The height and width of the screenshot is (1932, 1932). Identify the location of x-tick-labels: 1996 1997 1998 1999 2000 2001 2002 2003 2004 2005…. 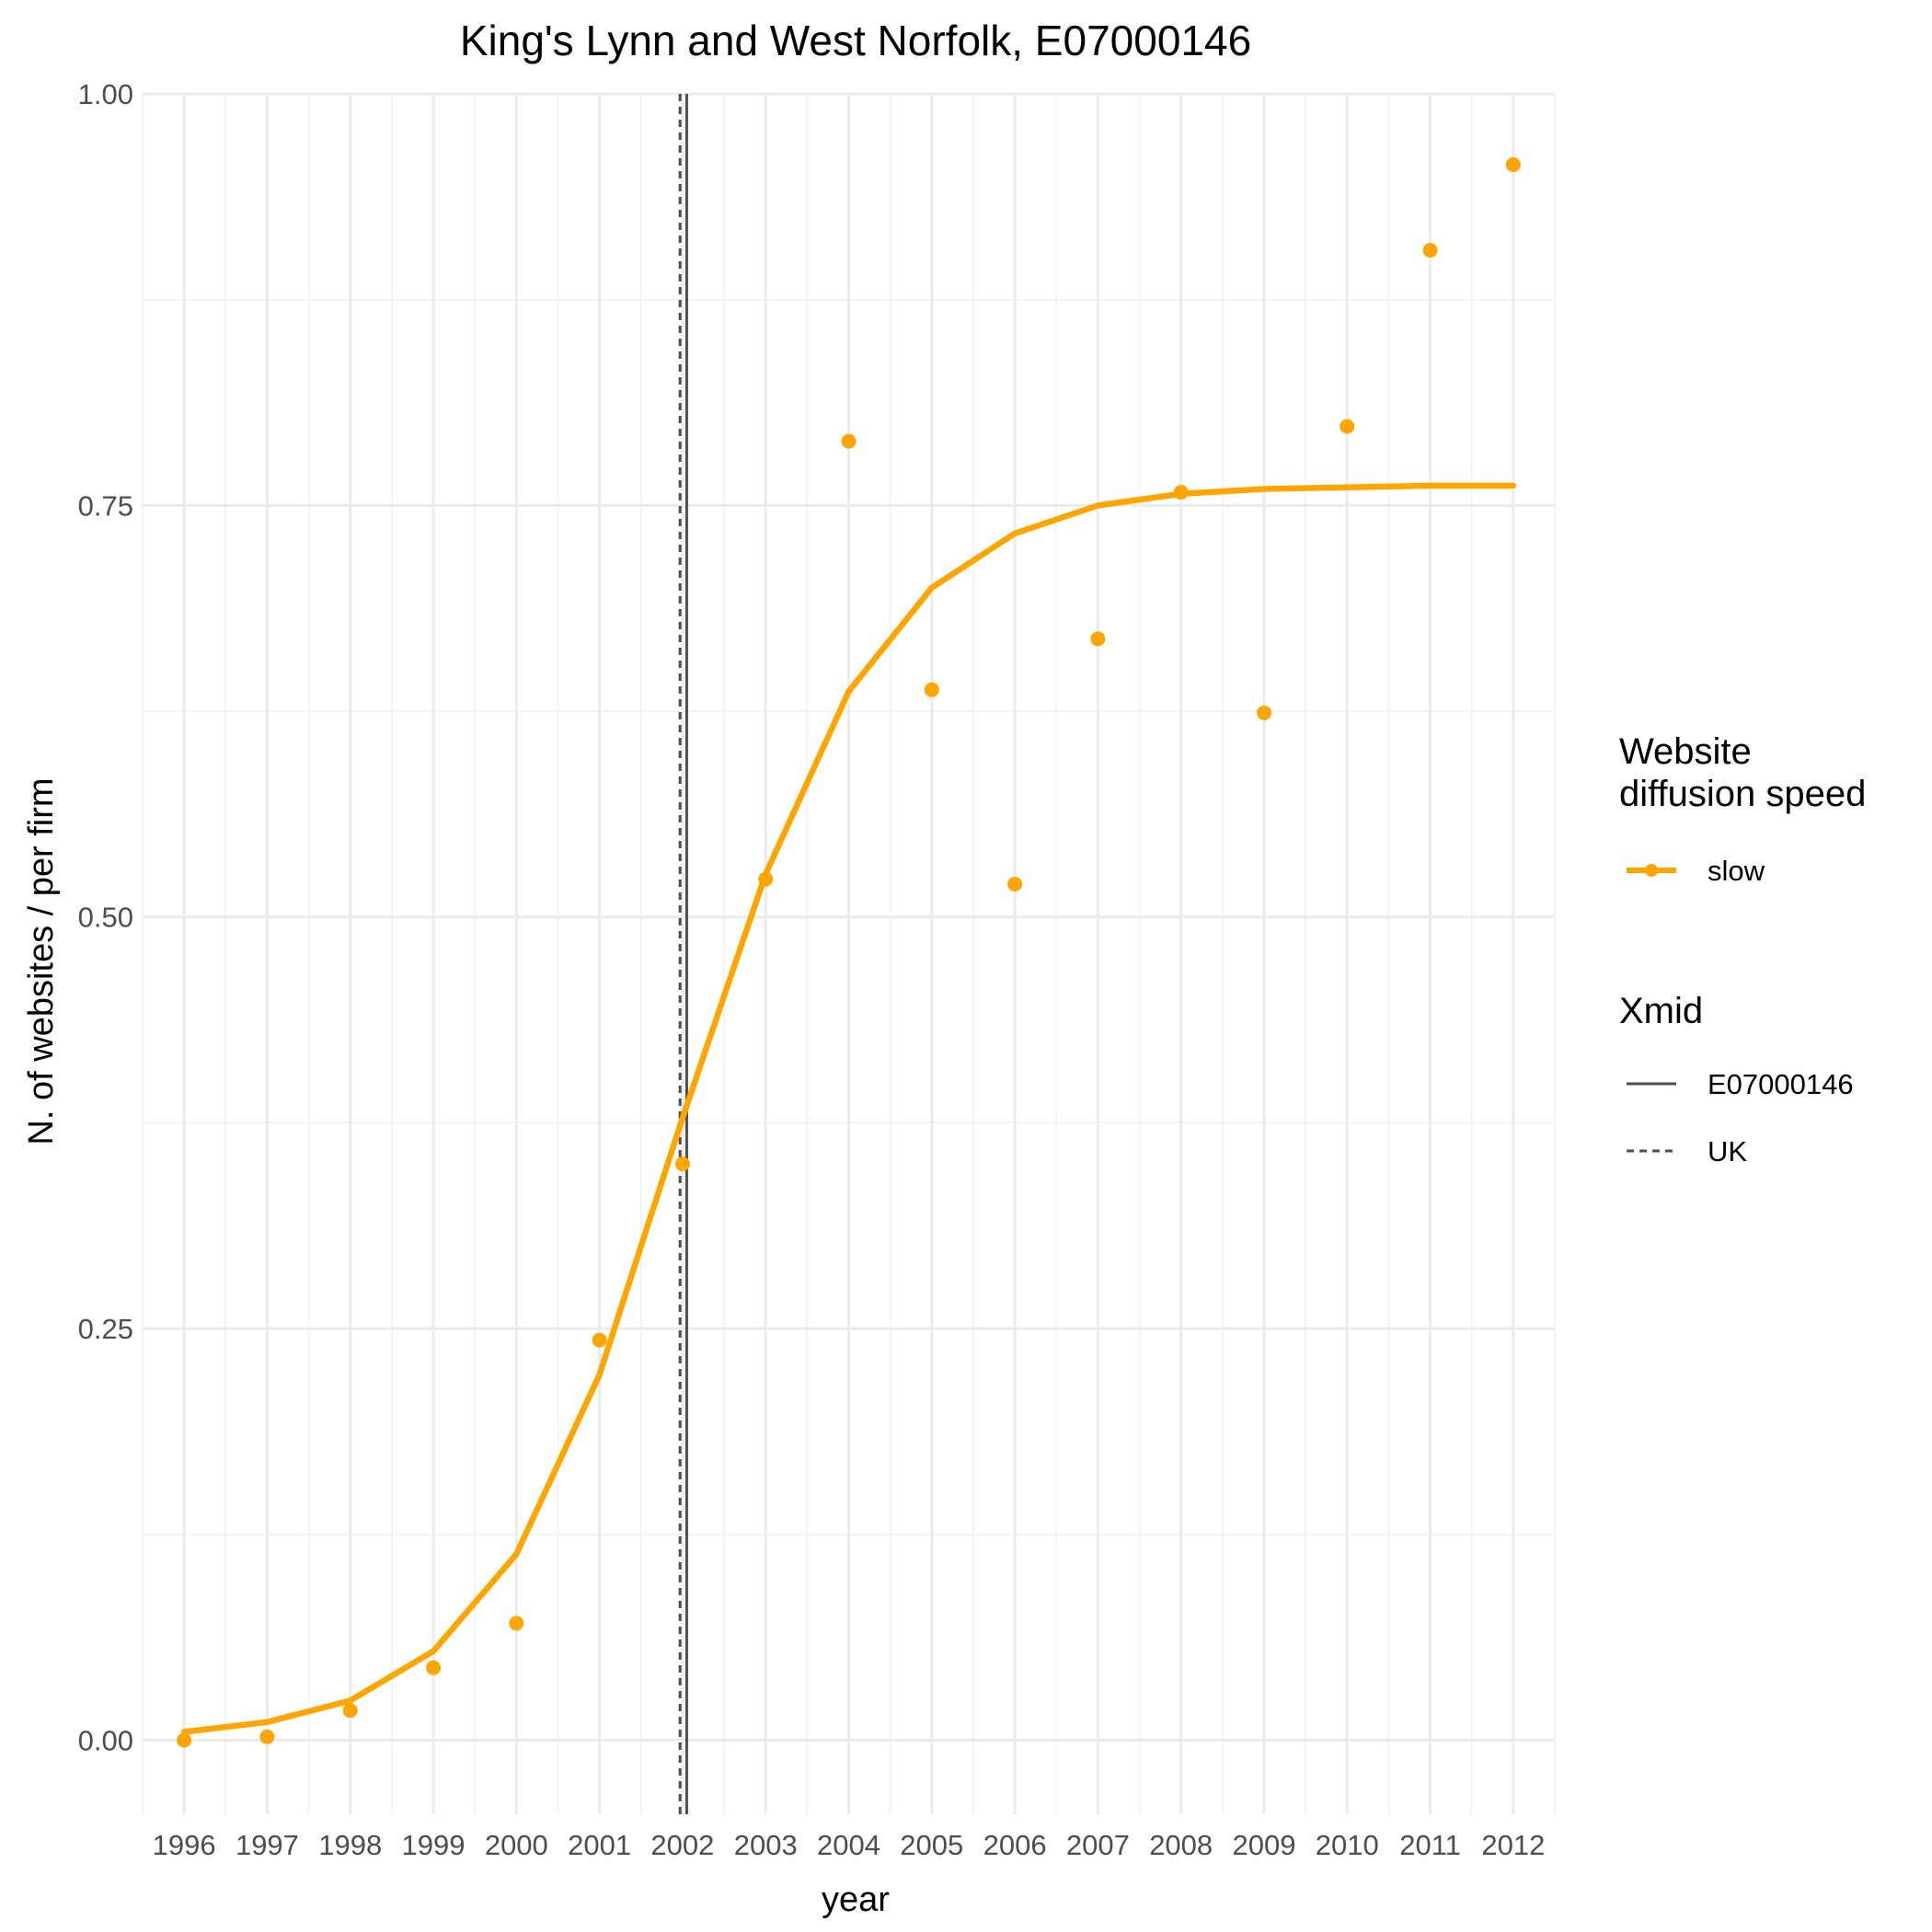
(849, 1845).